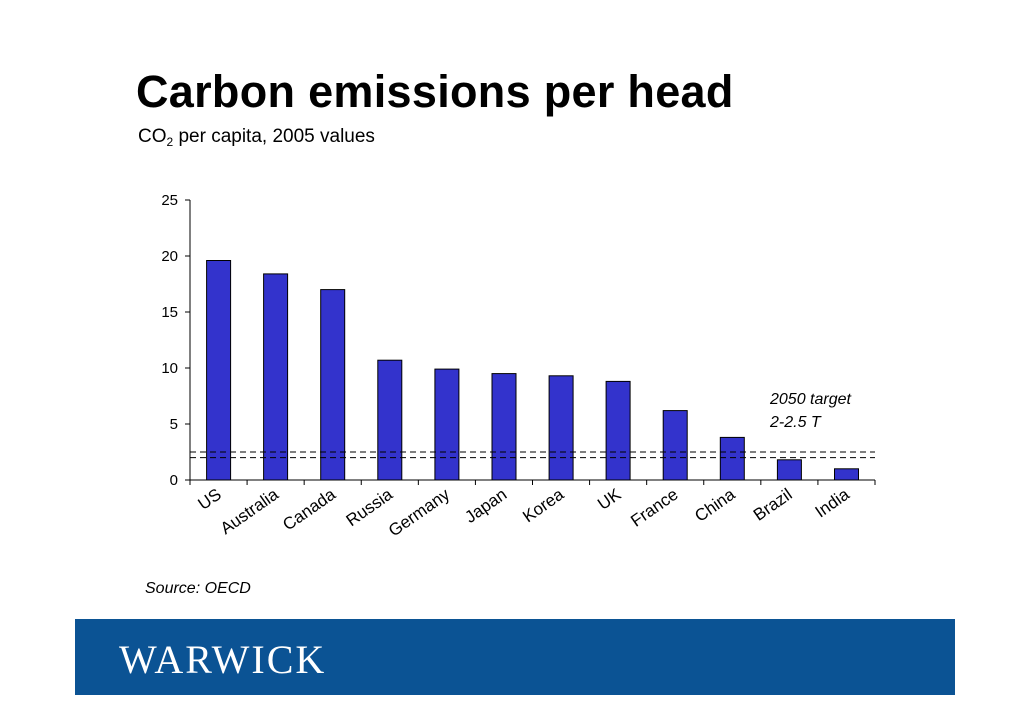  Describe the element at coordinates (618, 430) in the screenshot. I see `bar-uk` at that location.